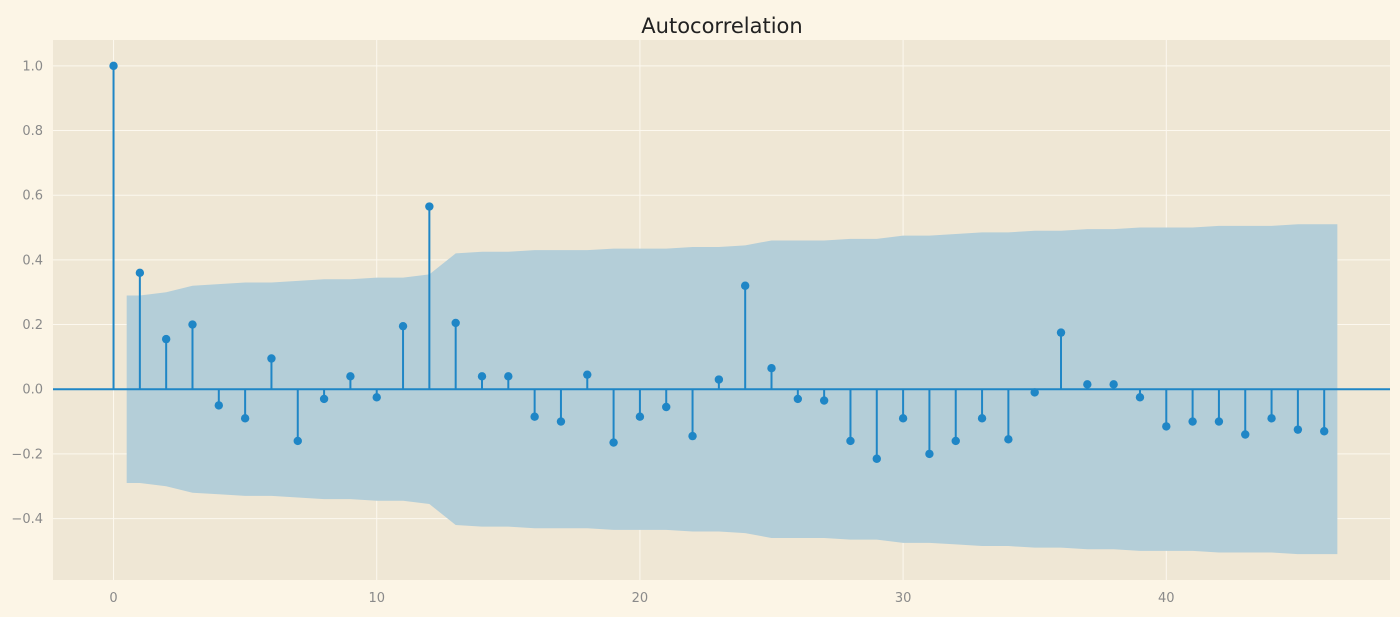 This screenshot has height=617, width=1400. What do you see at coordinates (32, 390) in the screenshot?
I see `y-tick-label: 0.0` at bounding box center [32, 390].